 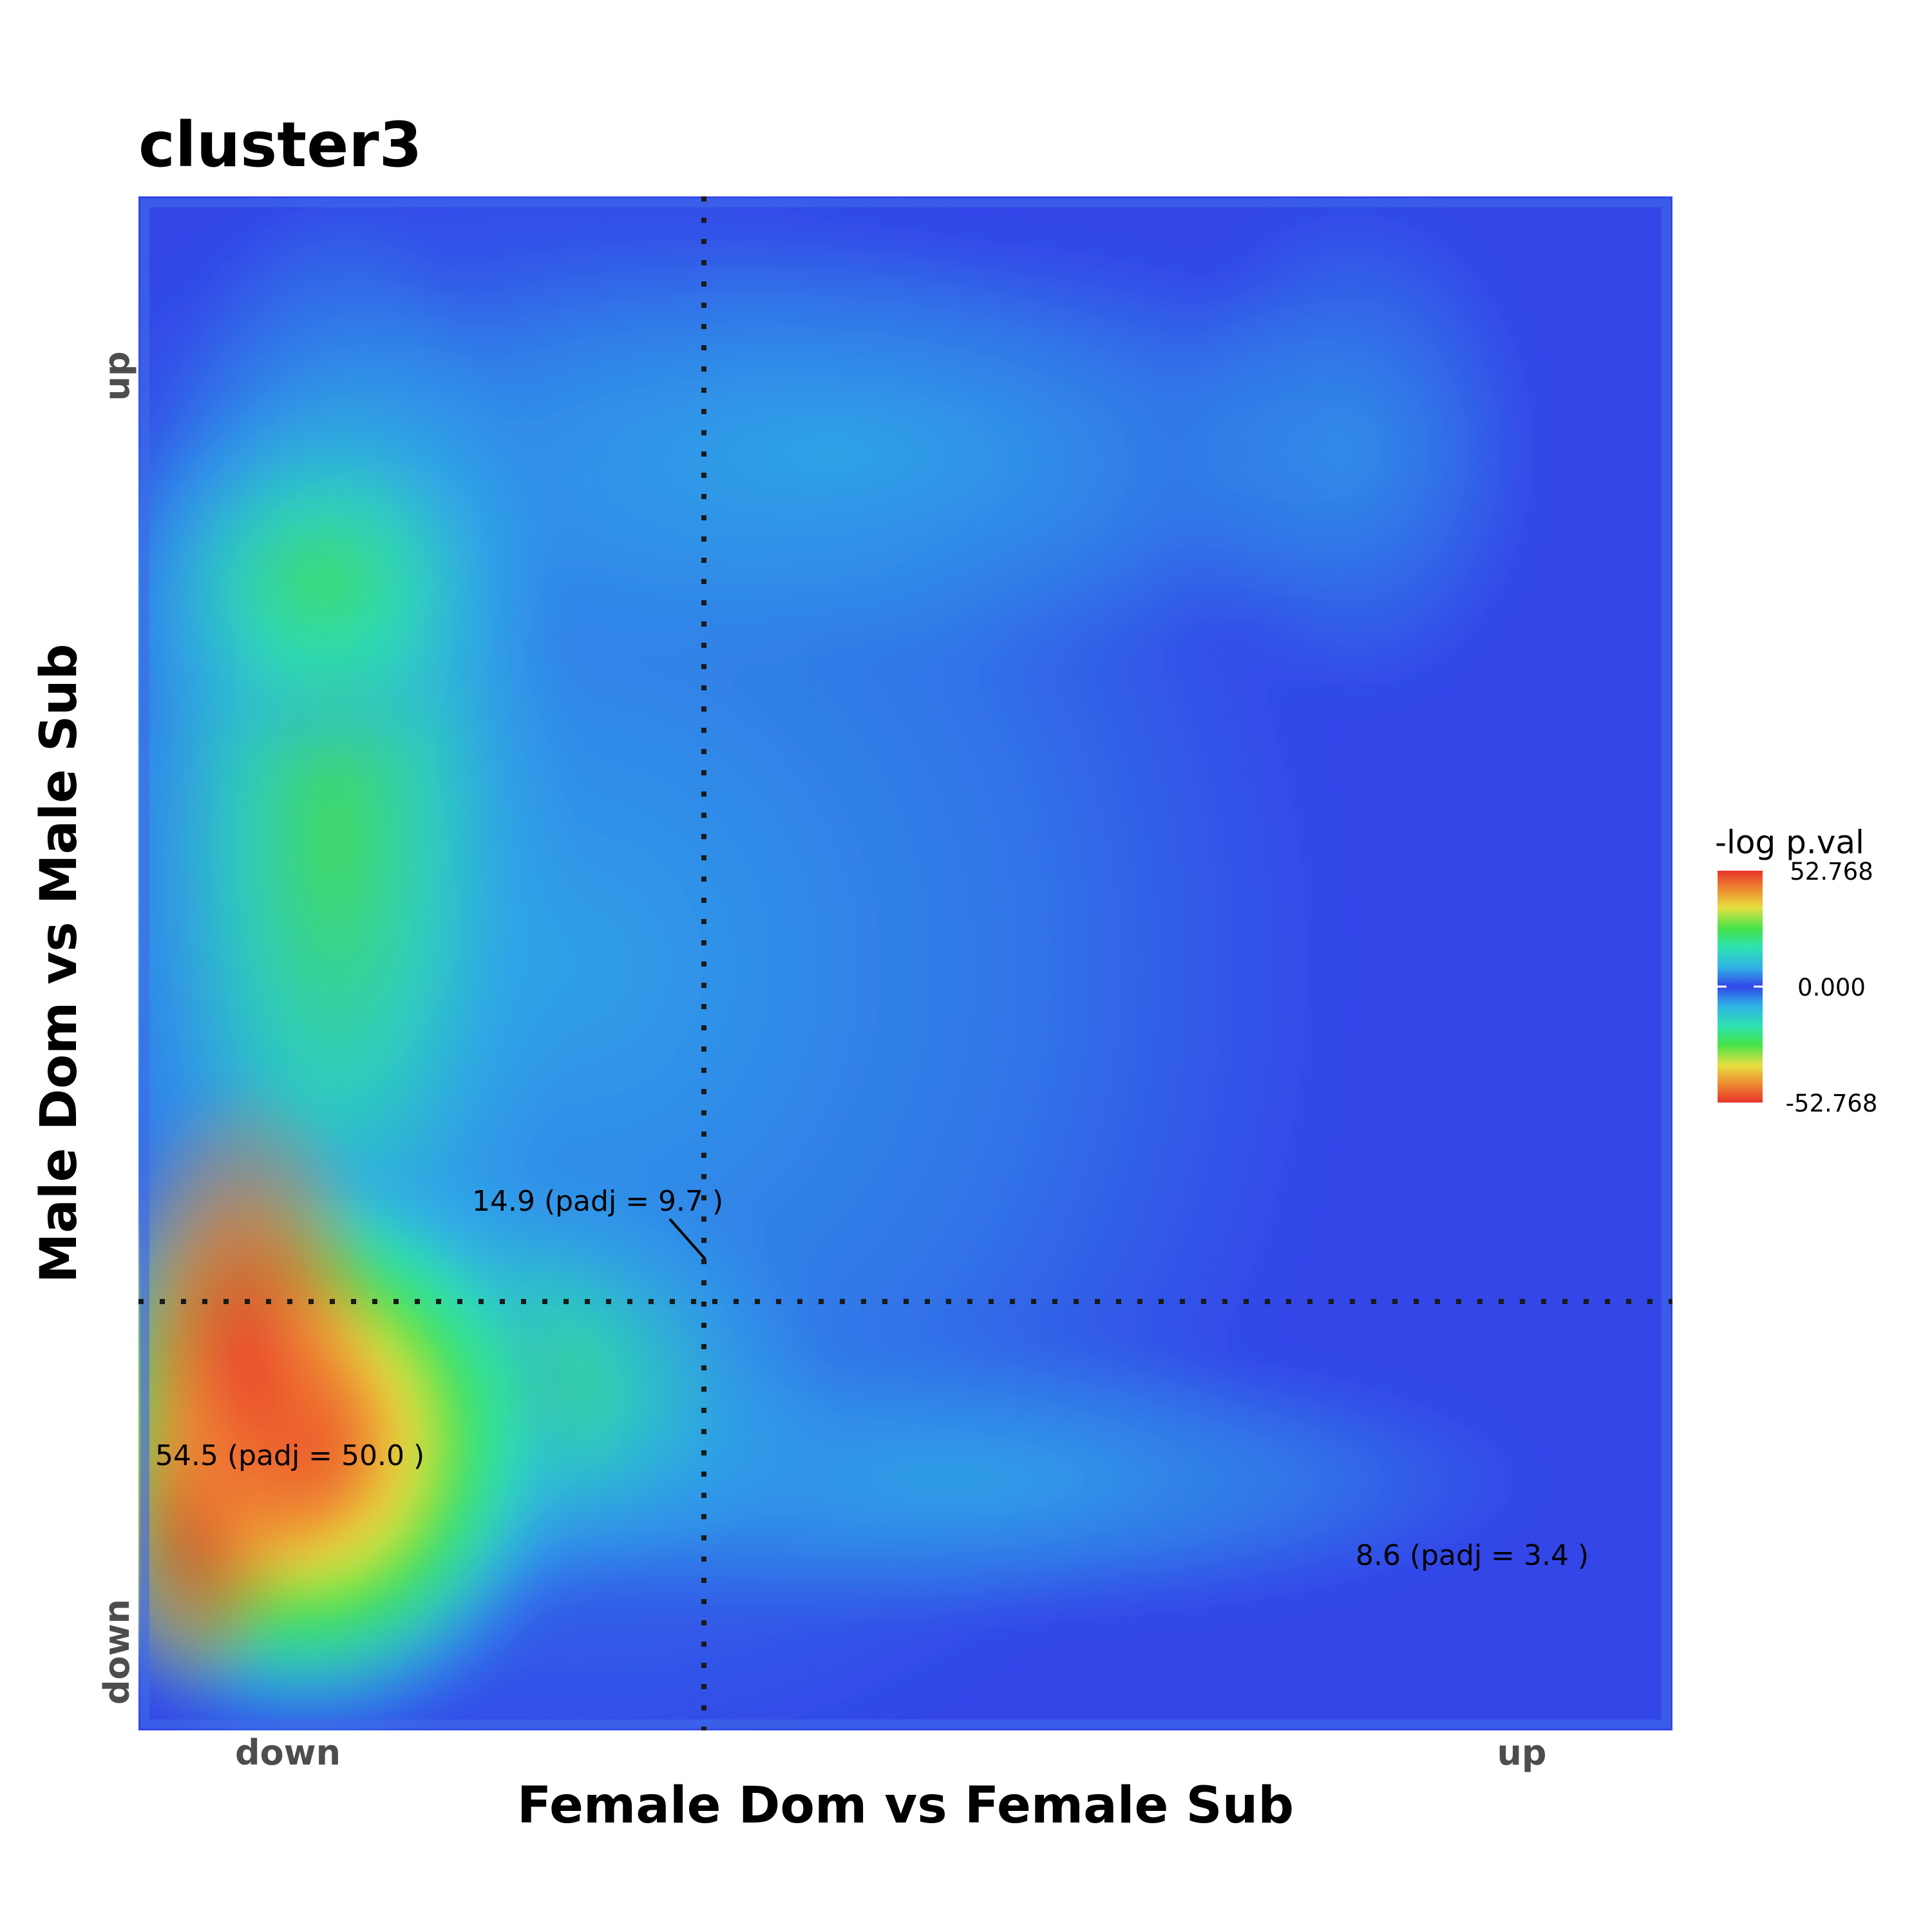 What do you see at coordinates (1832, 872) in the screenshot?
I see `legend-max-label: 52.768` at bounding box center [1832, 872].